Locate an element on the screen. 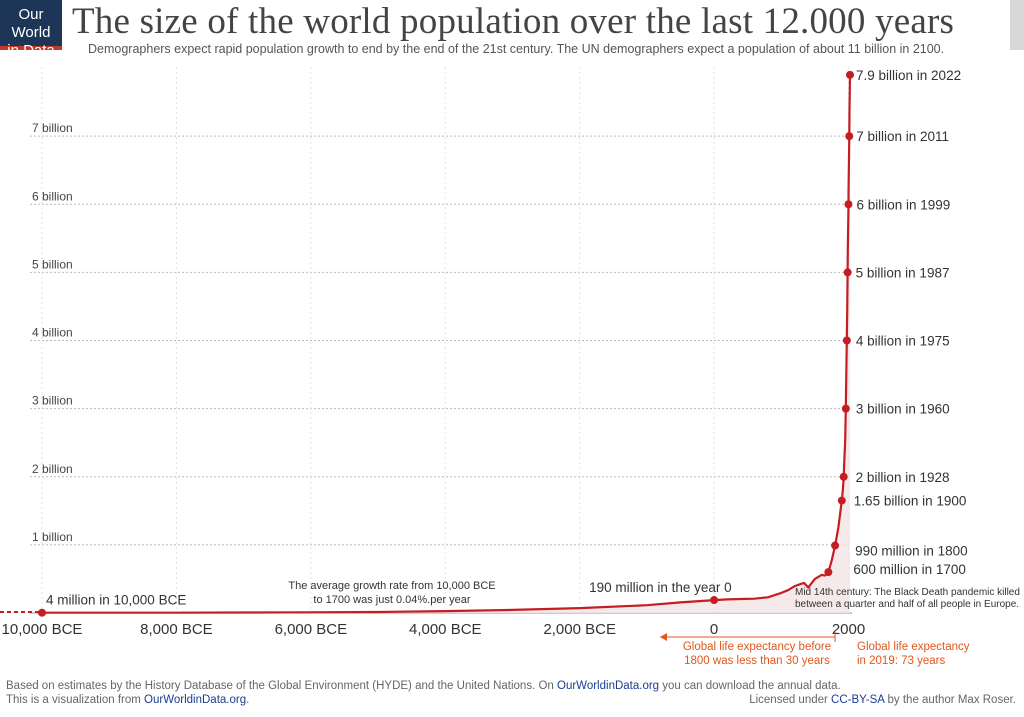  footer-viz-link: OurWorldinData.org is located at coordinates (195, 700).